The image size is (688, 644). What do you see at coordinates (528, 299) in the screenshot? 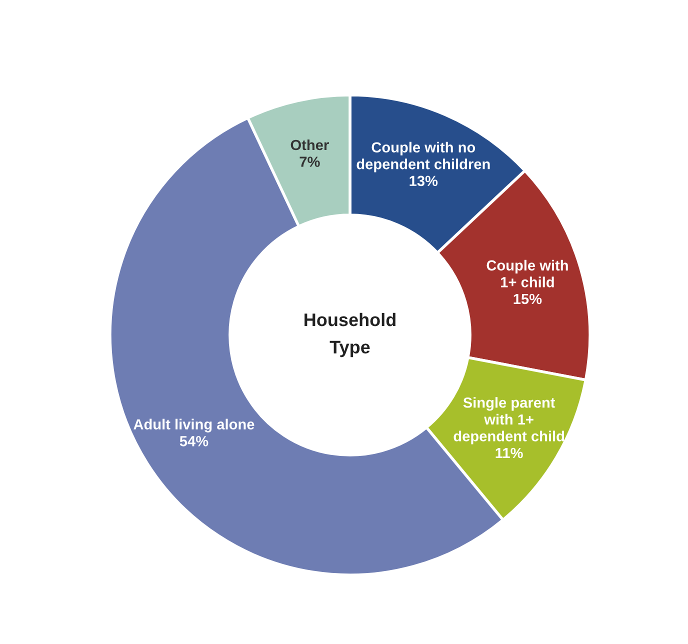
I see `data-label: 15%` at bounding box center [528, 299].